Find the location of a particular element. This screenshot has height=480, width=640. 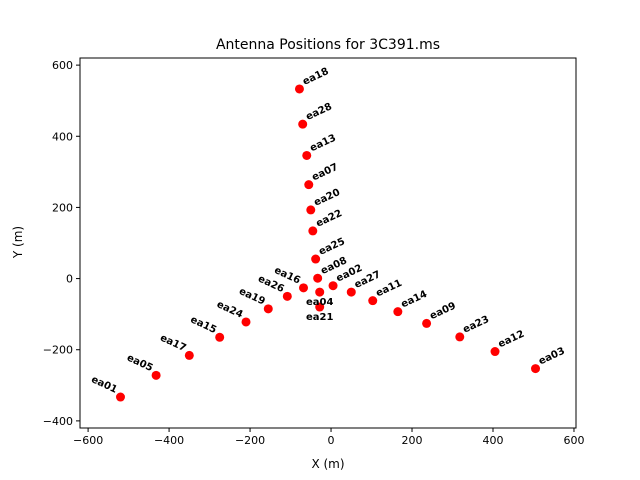

antenna-point-ea18 is located at coordinates (299, 89).